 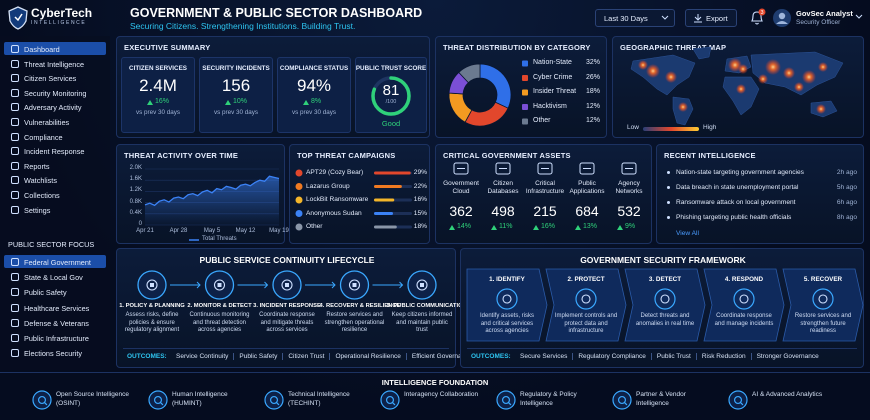 What do you see at coordinates (276, 13) in the screenshot?
I see `page-title: GOVERNMENT & PUBLIC SECTOR DASHBOARD` at bounding box center [276, 13].